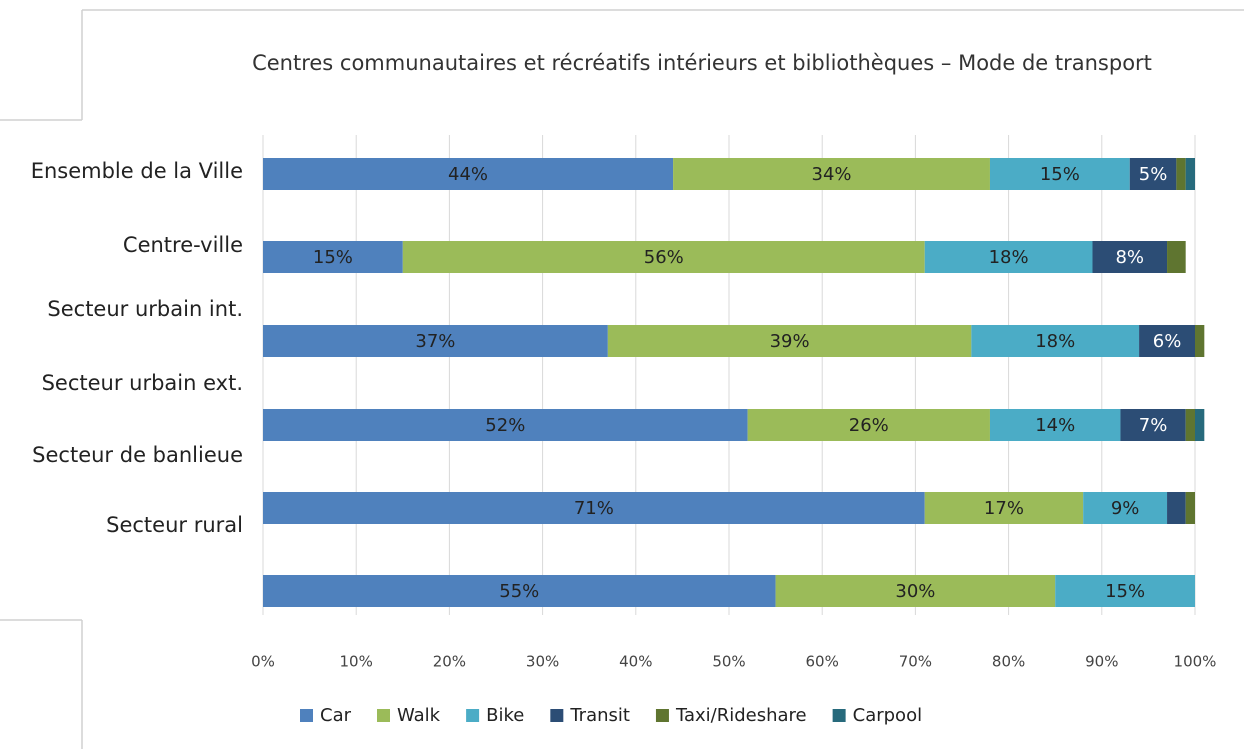 The height and width of the screenshot is (749, 1244). I want to click on category-label: Secteur urbain int., so click(145, 309).